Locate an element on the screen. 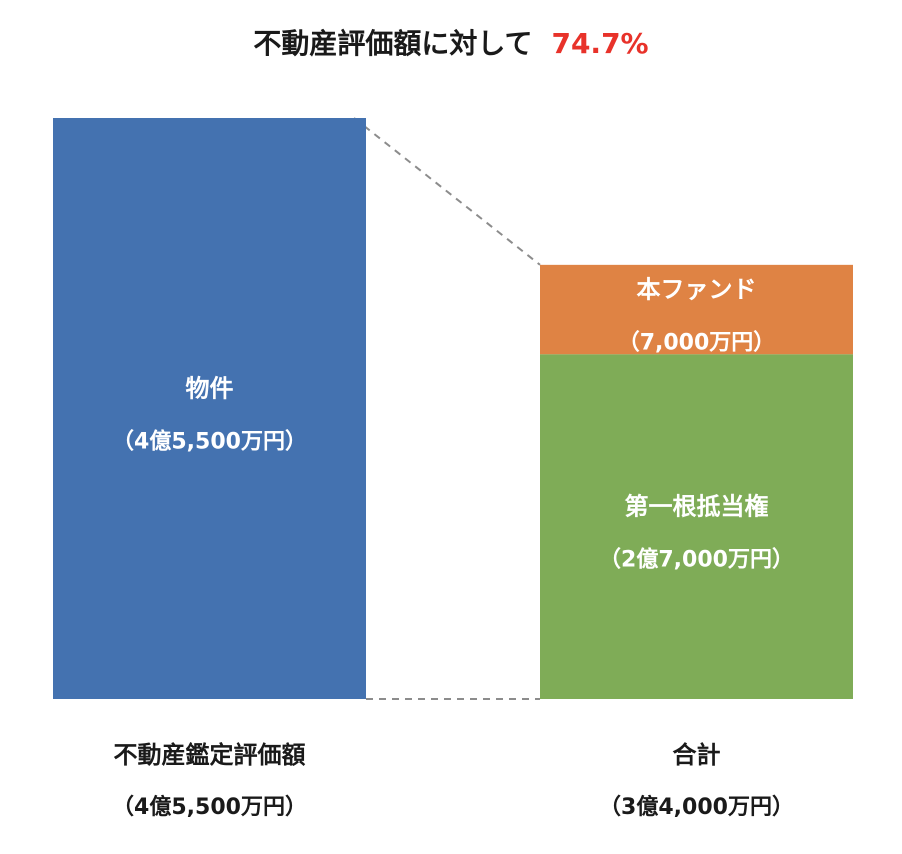  bar-label-name-2: 第一根抵当権 is located at coordinates (697, 507).